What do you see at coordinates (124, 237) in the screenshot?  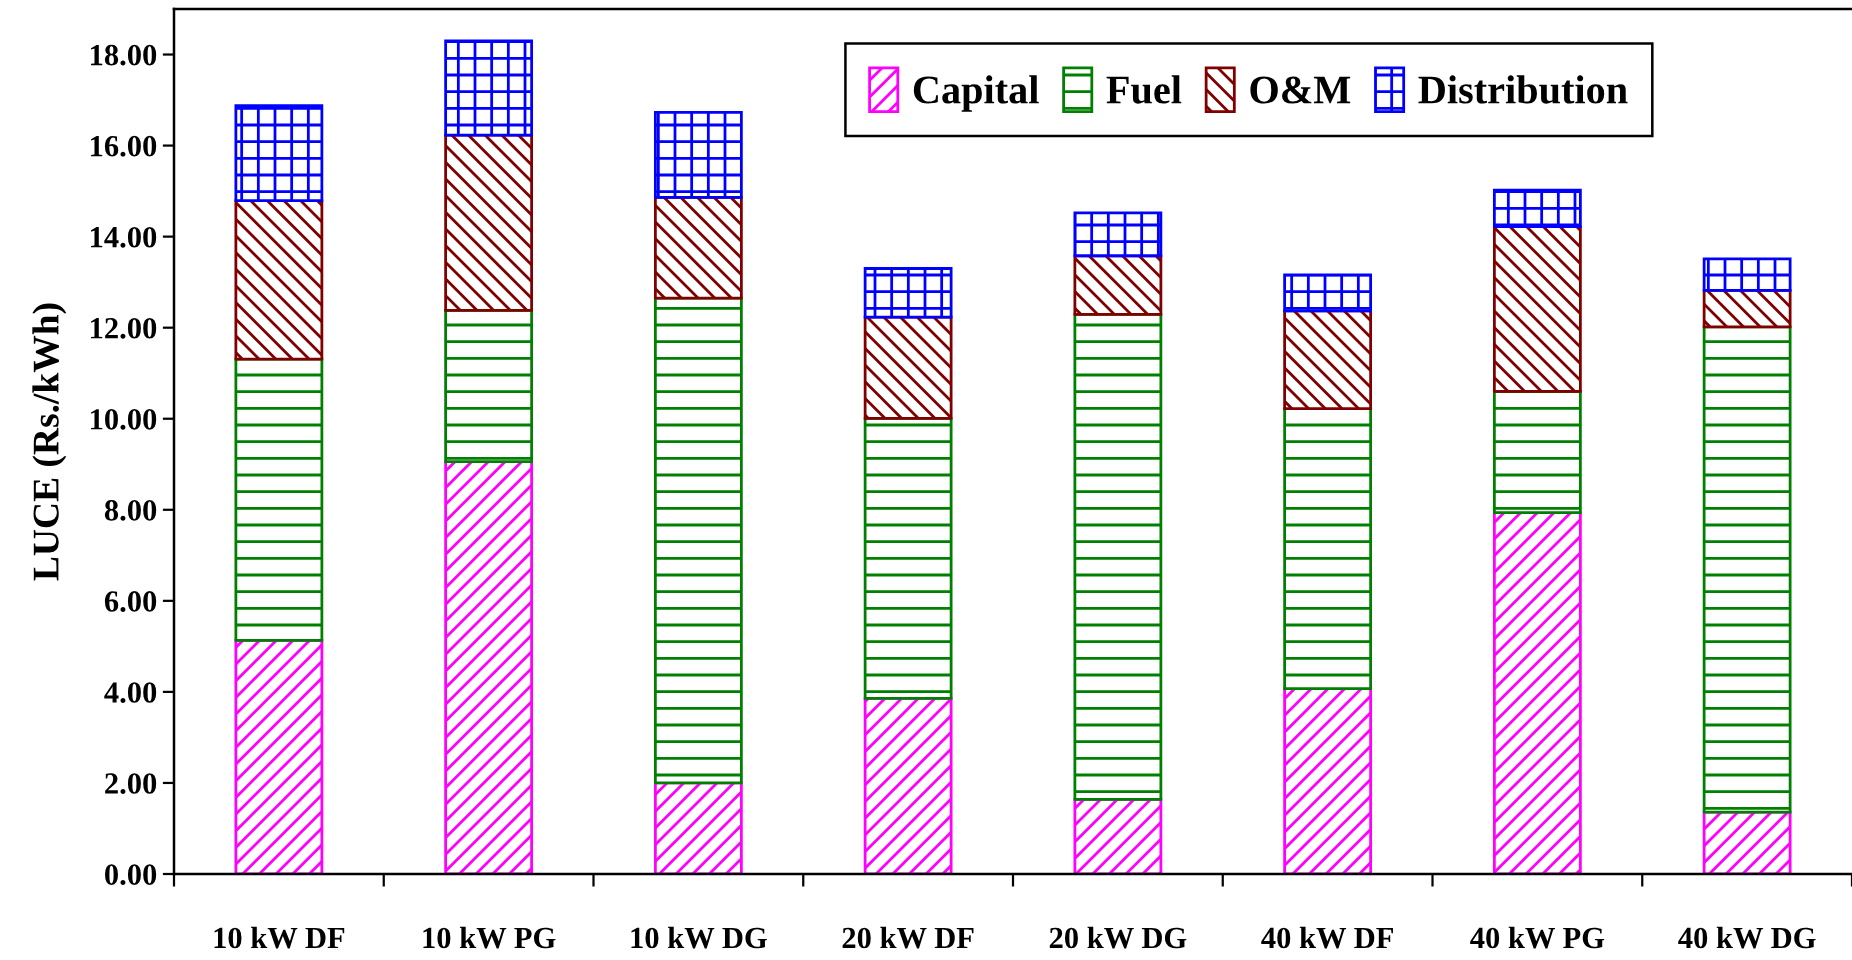 I see `y-tick-label: 14.00` at bounding box center [124, 237].